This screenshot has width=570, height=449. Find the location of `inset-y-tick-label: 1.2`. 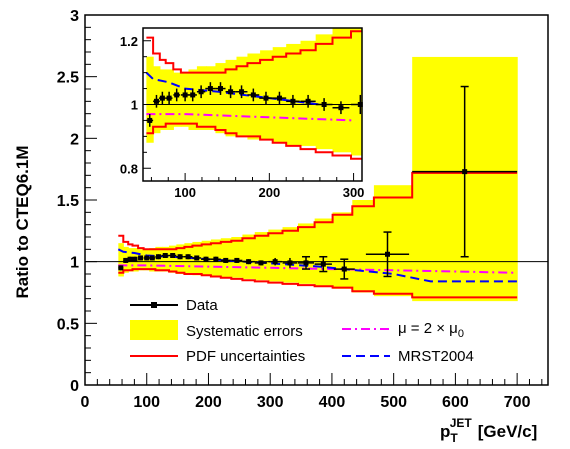

inset-y-tick-label: 1.2 is located at coordinates (129, 41).